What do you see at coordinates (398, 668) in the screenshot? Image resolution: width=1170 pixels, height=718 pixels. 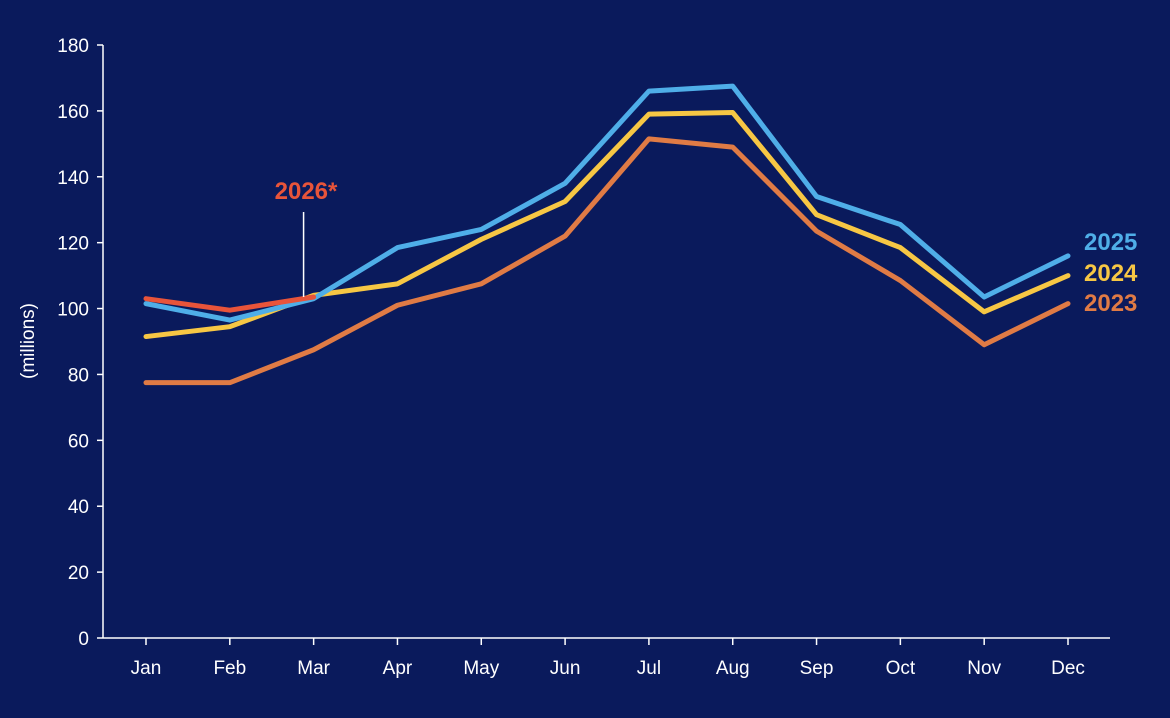 I see `x-tick-label: Apr` at bounding box center [398, 668].